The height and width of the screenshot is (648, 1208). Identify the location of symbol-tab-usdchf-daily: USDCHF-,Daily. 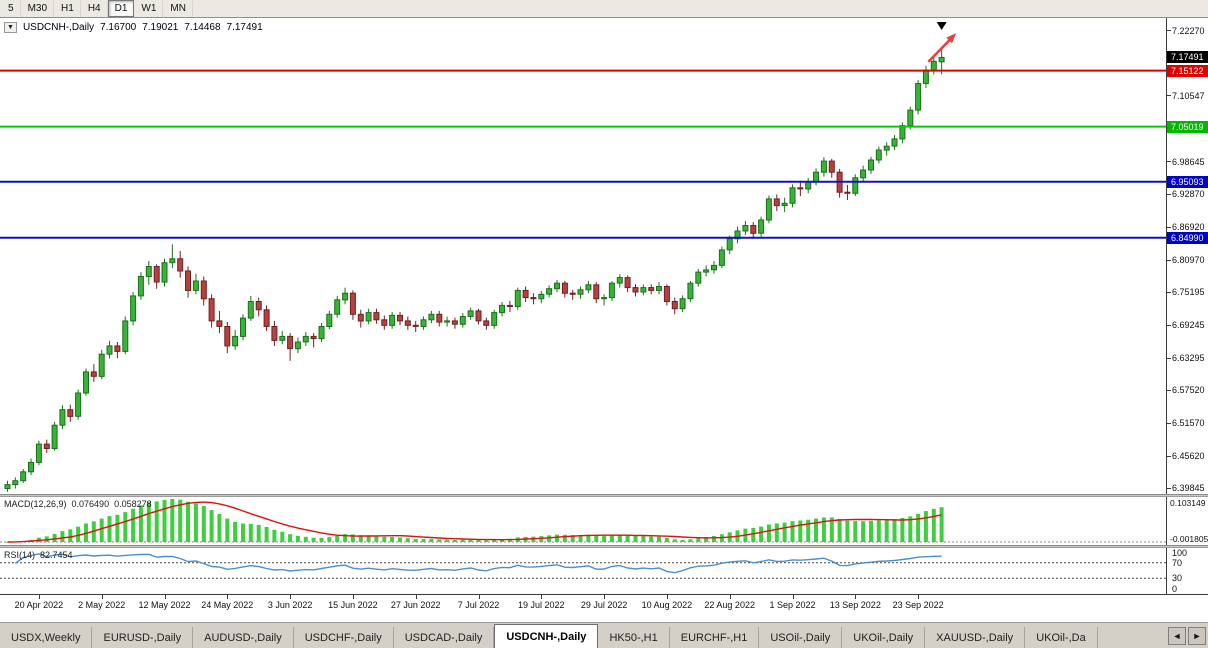
(344, 637).